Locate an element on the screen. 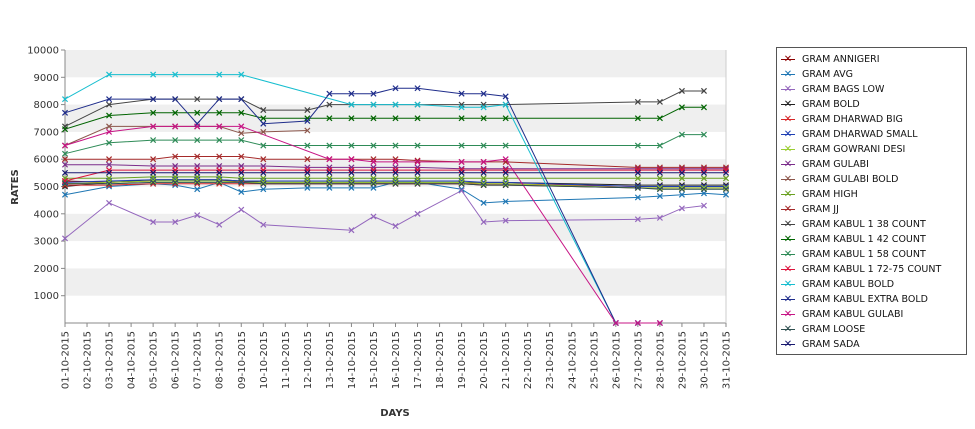 The width and height of the screenshot is (975, 429). x-tick-label: 12-10-2015 is located at coordinates (308, 360).